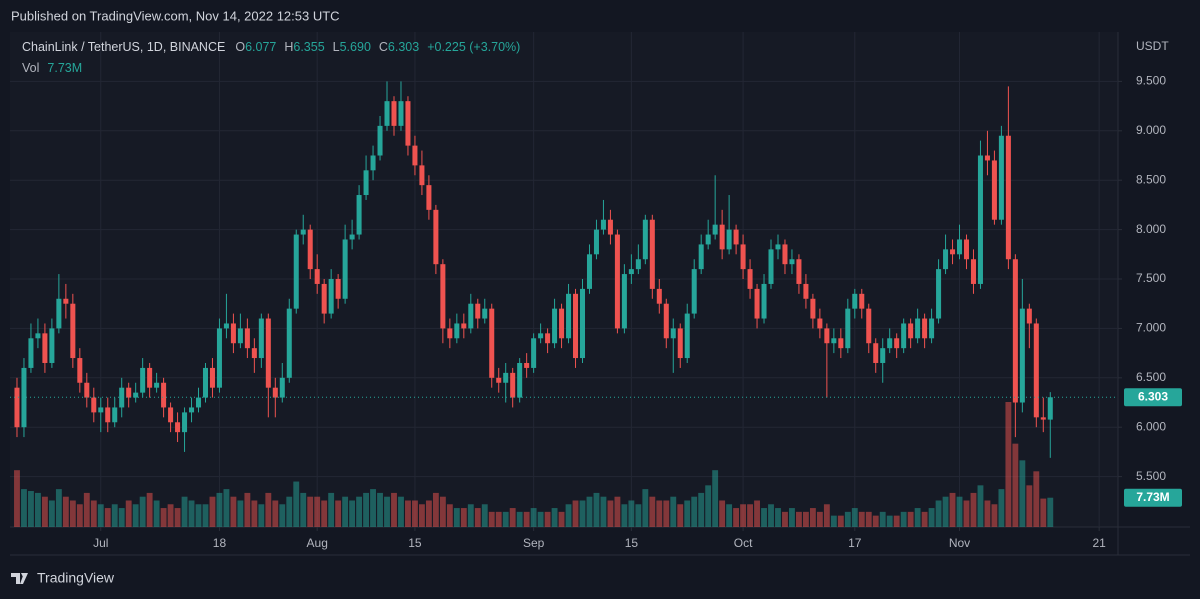 The width and height of the screenshot is (1200, 599). I want to click on last-price-box, so click(1153, 397).